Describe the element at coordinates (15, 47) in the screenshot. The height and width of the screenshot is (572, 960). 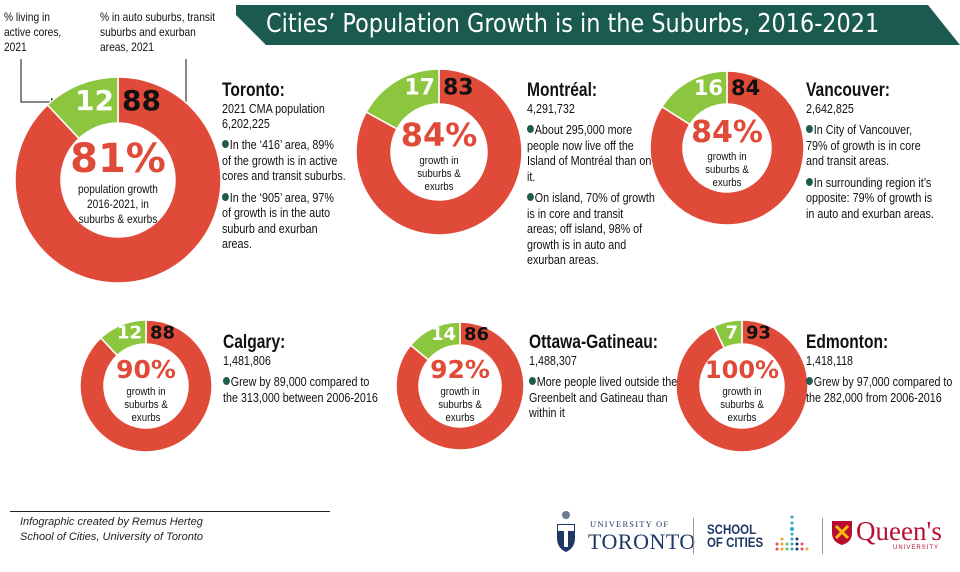
I see `core-legend-line: 2021` at that location.